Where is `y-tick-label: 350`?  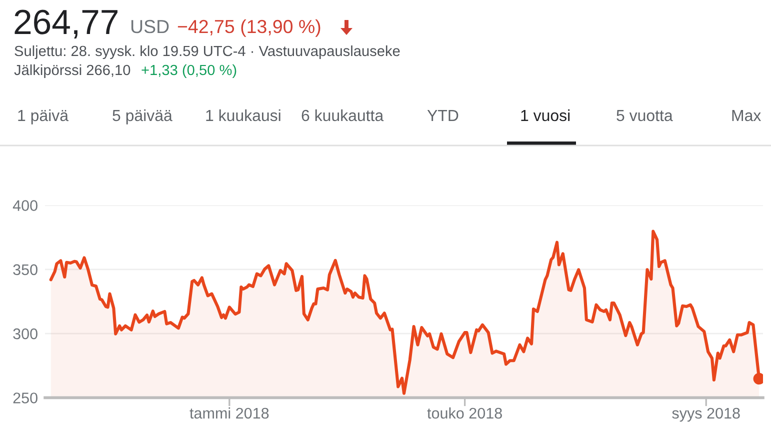
y-tick-label: 350 is located at coordinates (25, 270).